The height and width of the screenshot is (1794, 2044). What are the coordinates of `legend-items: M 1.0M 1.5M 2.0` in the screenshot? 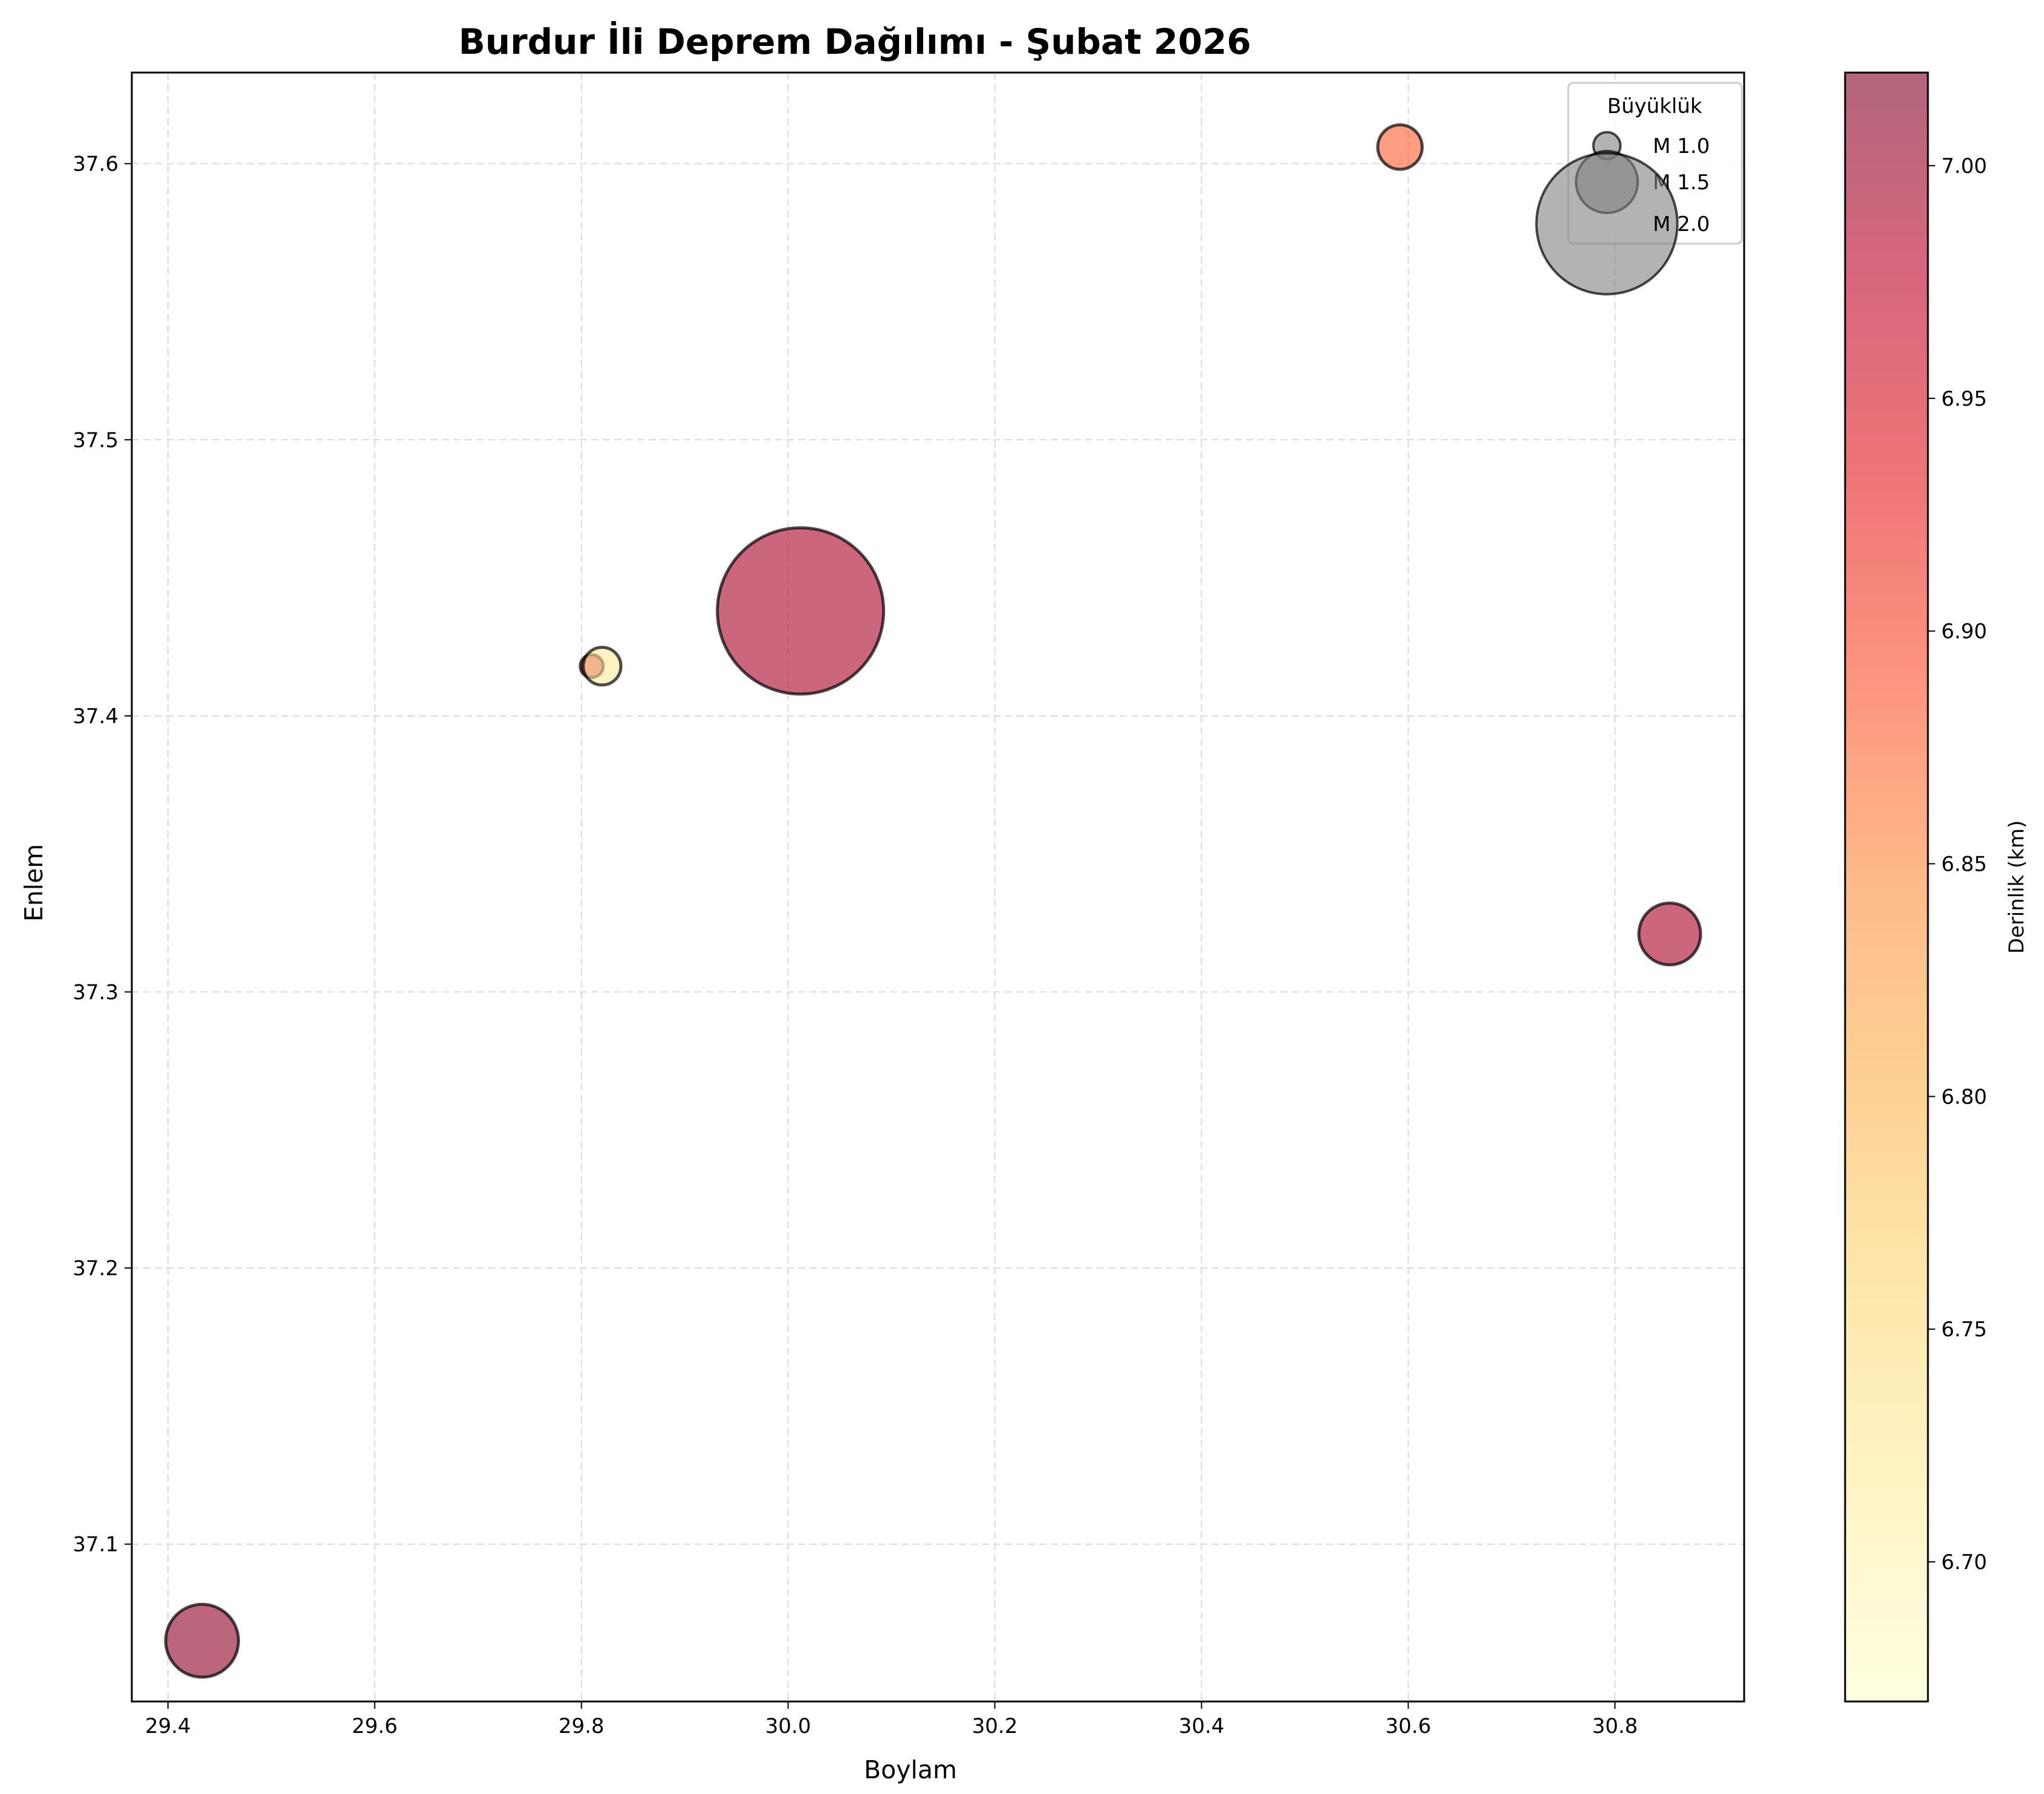 It's located at (1622, 213).